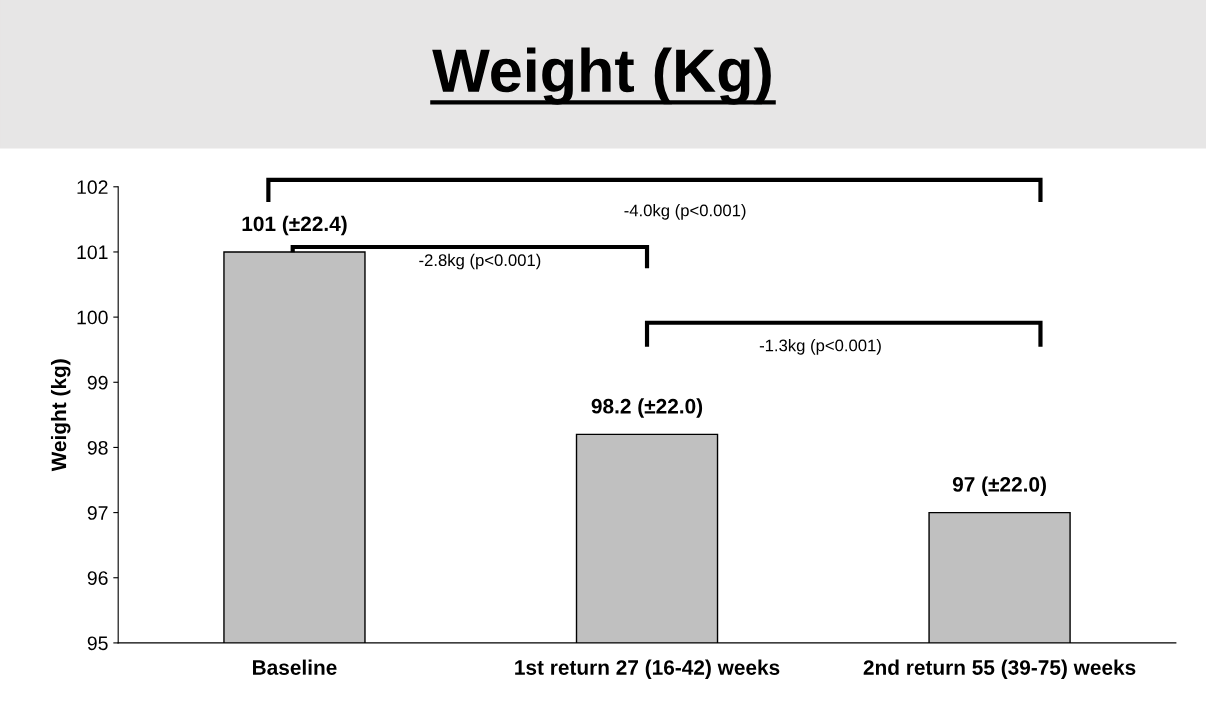 This screenshot has height=724, width=1206. Describe the element at coordinates (92, 187) in the screenshot. I see `y-tick-label: 102` at that location.